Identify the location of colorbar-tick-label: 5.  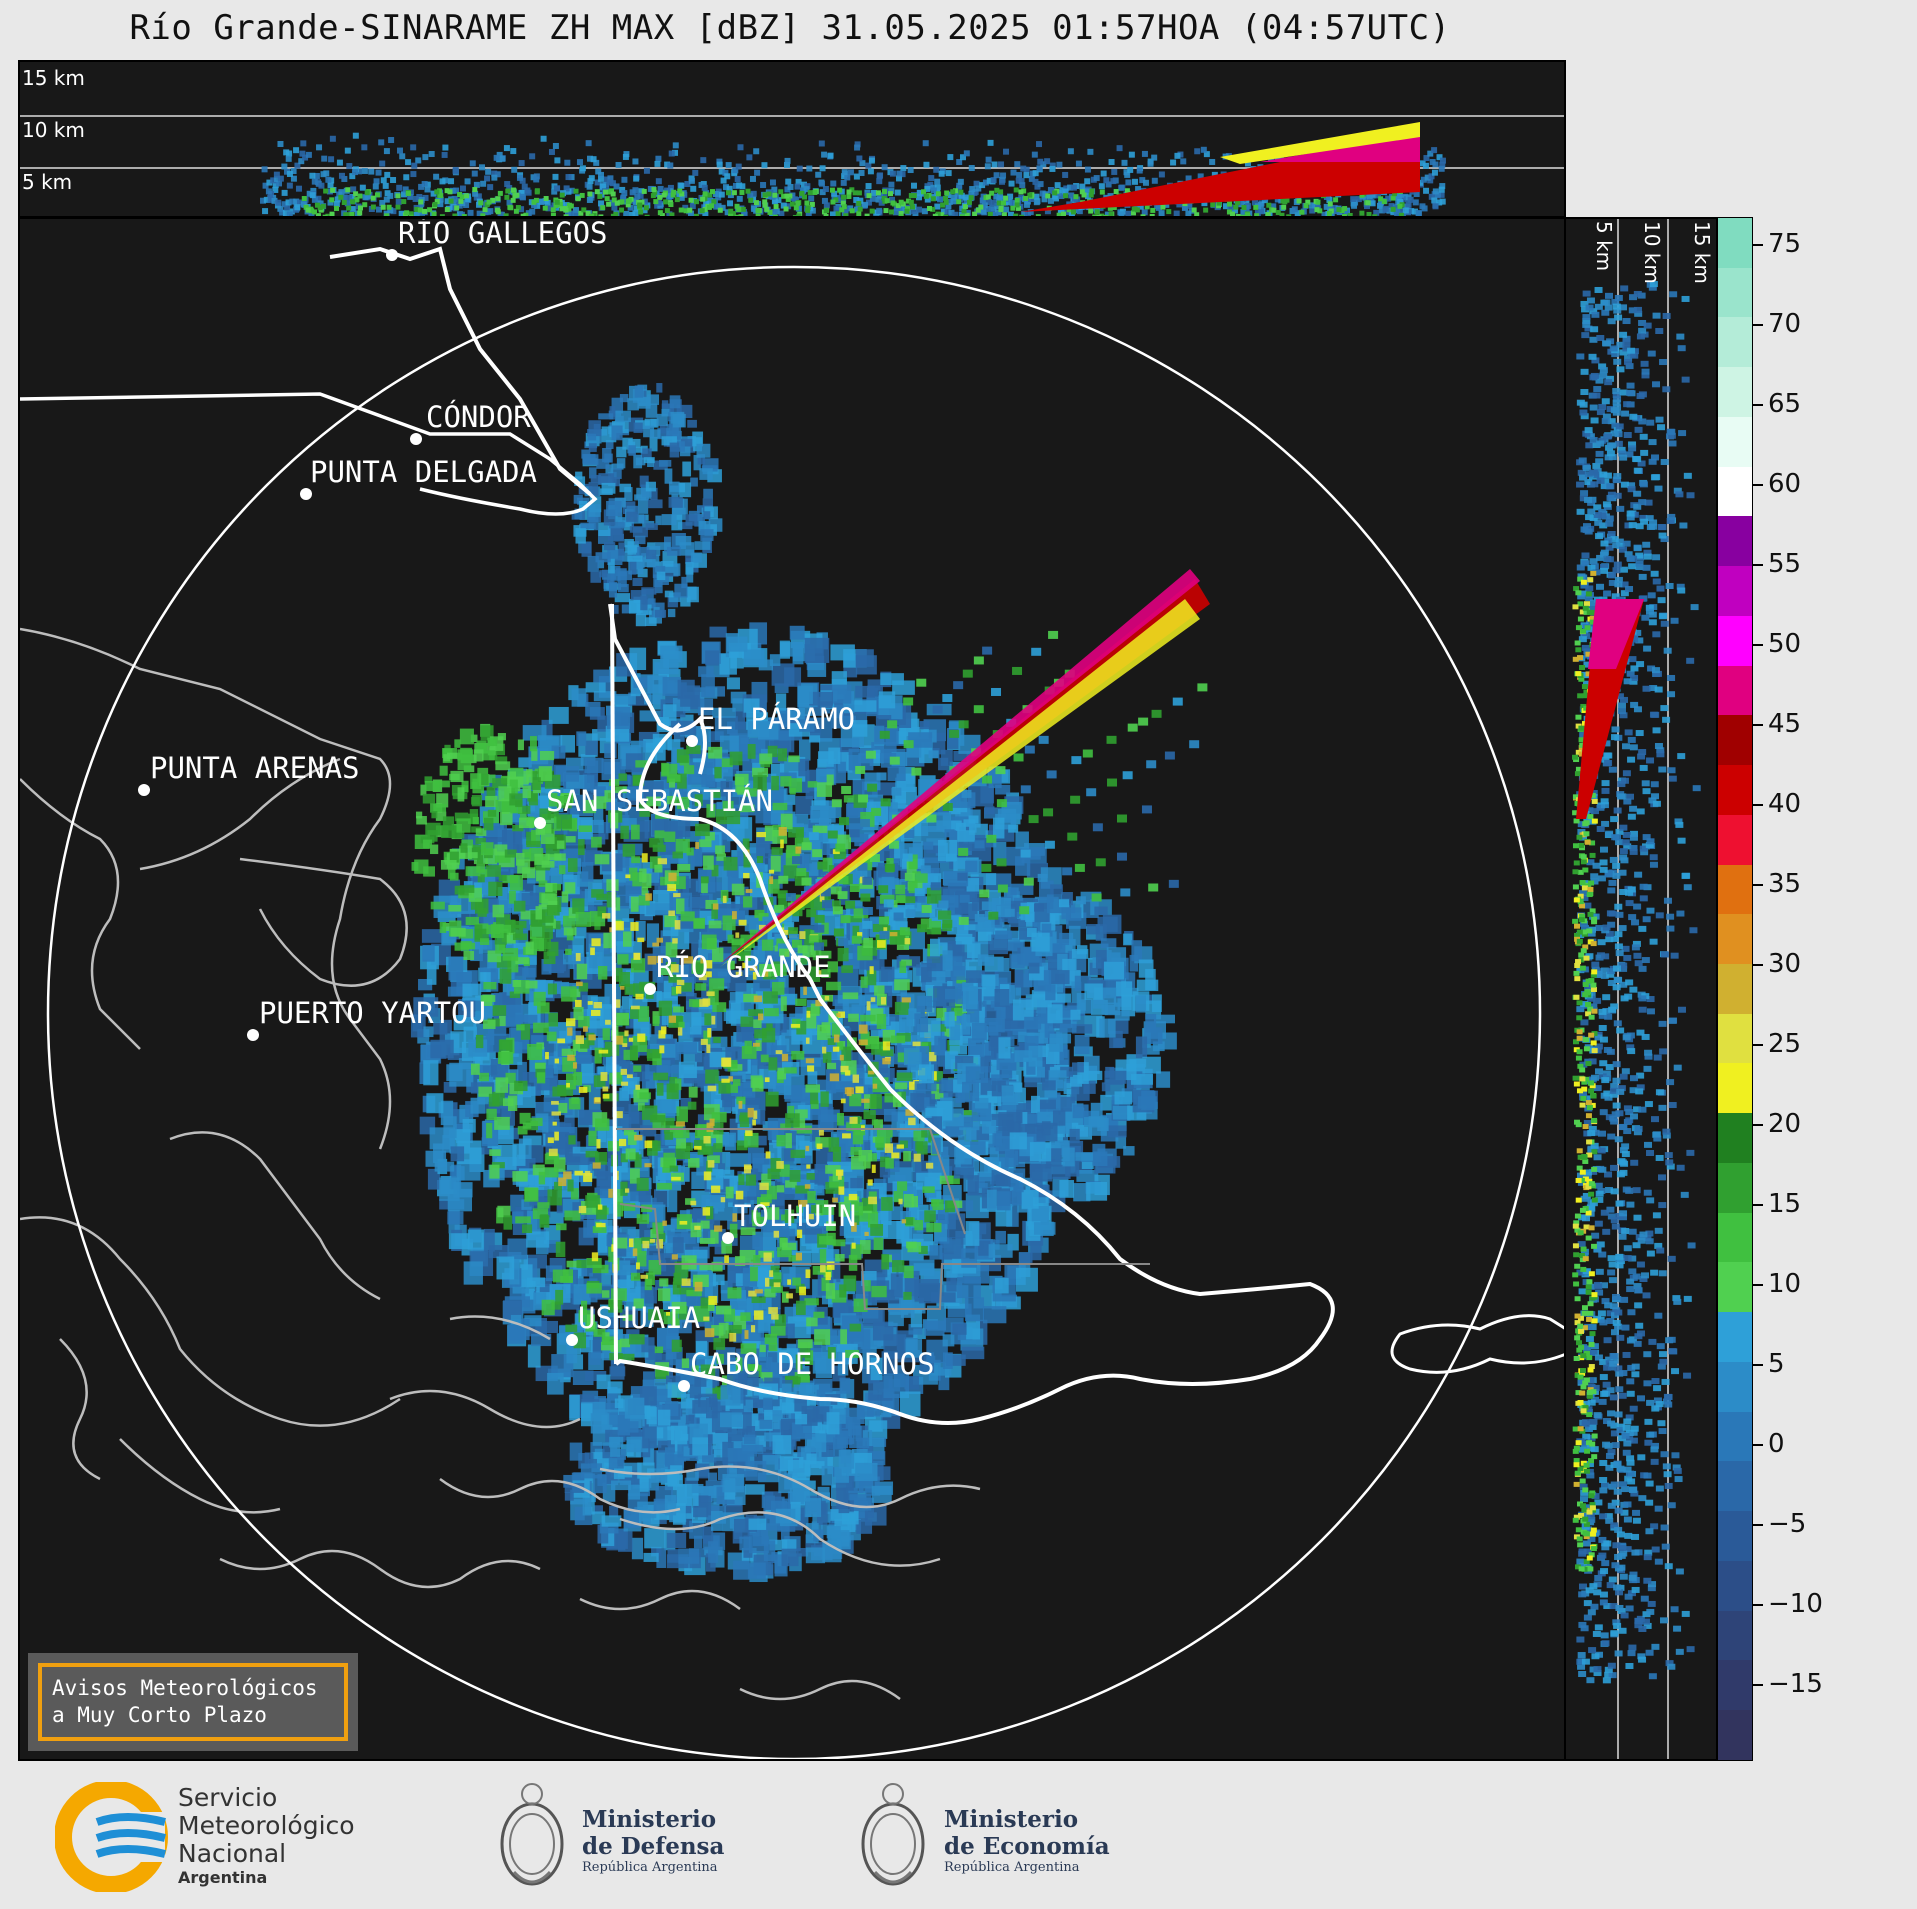
(1776, 1364).